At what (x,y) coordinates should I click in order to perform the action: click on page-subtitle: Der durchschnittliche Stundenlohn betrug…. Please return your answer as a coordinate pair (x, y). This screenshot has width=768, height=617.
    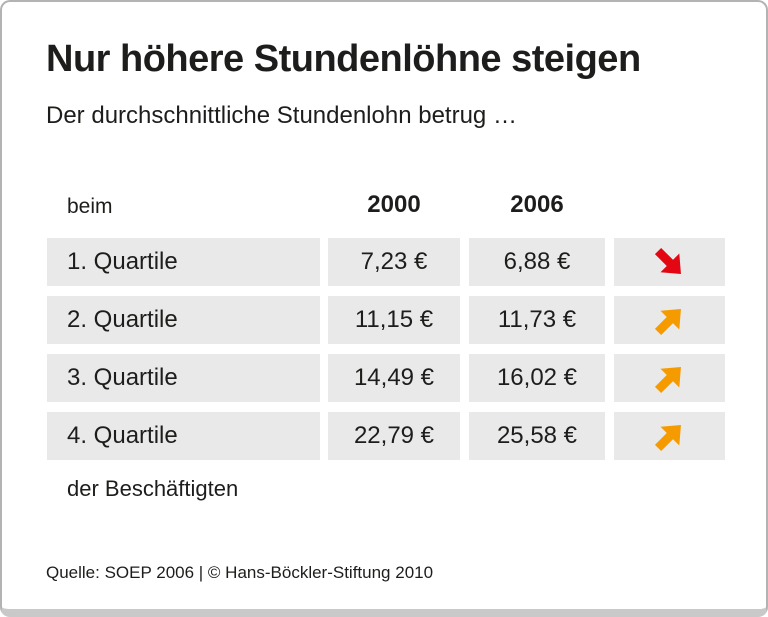
    Looking at the image, I should click on (281, 115).